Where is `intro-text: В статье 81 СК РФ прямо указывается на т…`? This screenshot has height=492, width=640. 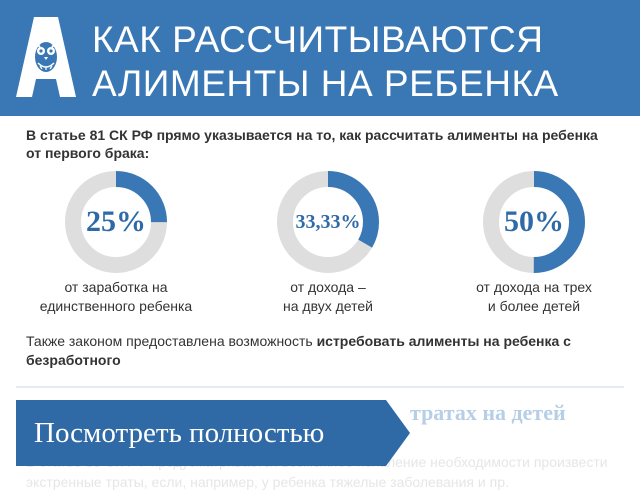 intro-text: В статье 81 СК РФ прямо указывается на т… is located at coordinates (312, 144).